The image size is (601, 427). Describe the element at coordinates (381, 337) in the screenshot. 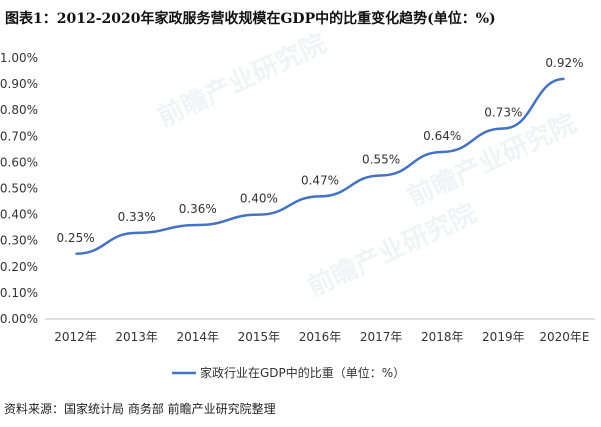

I see `x-tick-label: 2017年` at that location.